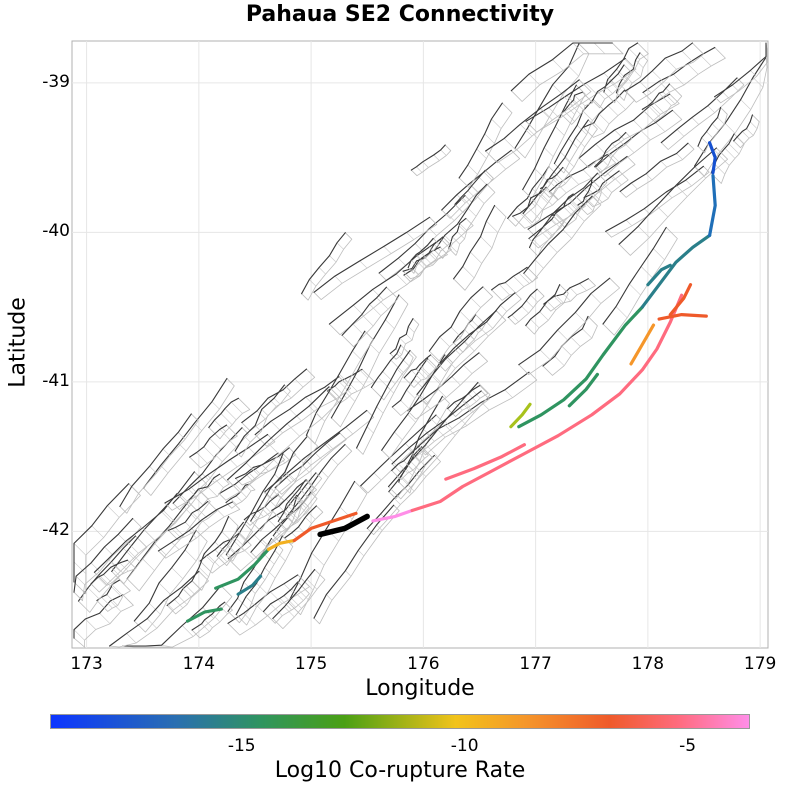  Describe the element at coordinates (535, 664) in the screenshot. I see `x-tick-label: 177` at that location.